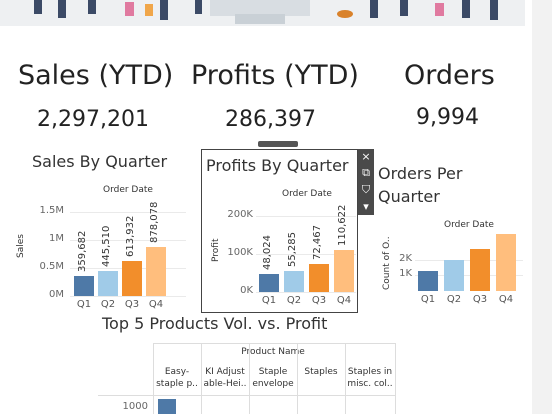 The height and width of the screenshot is (414, 552). I want to click on open-in-new-icon: ⧉, so click(366, 172).